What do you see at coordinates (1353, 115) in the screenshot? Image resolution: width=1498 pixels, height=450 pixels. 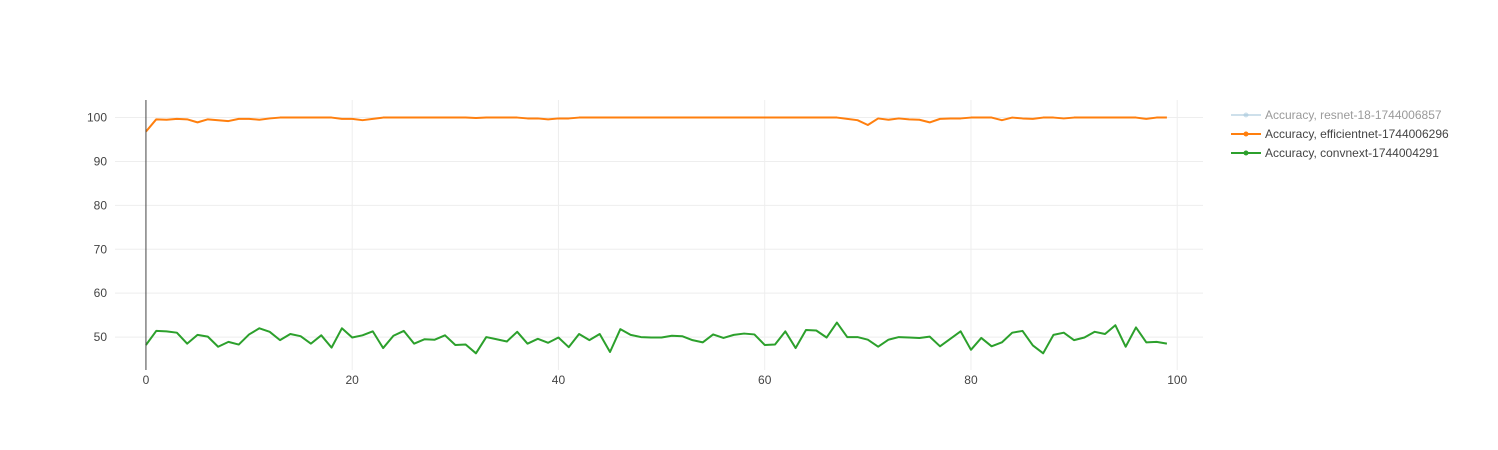 I see `legend-label: Accuracy, resnet-18-1744006857` at bounding box center [1353, 115].